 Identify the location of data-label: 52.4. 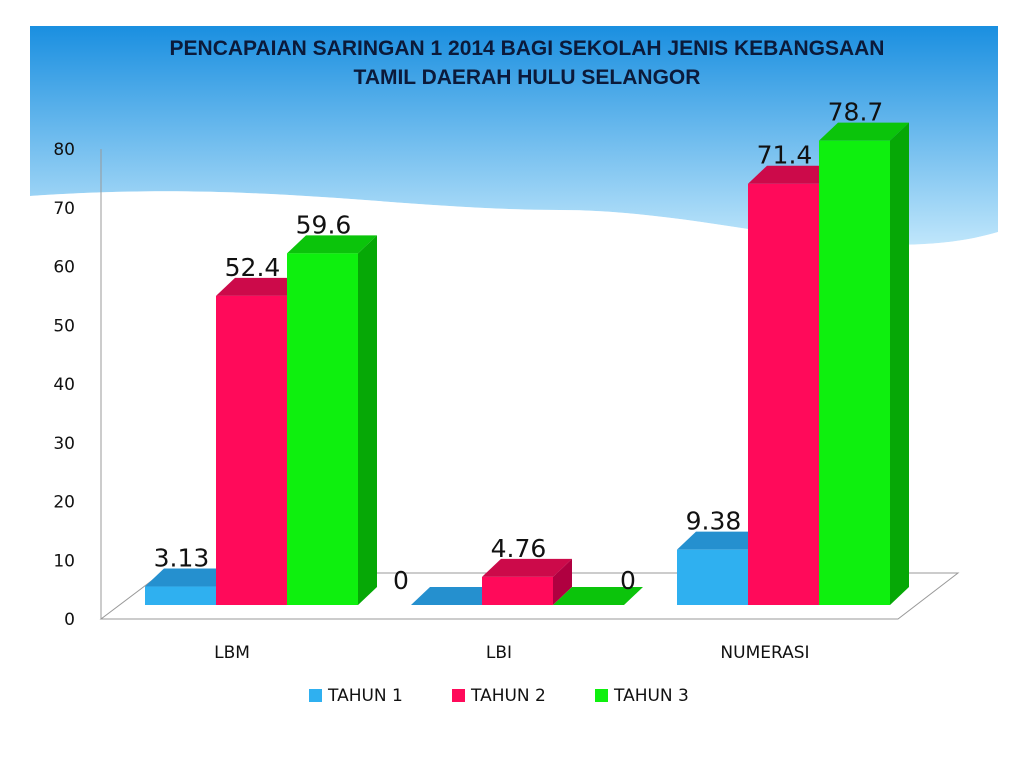
(253, 267).